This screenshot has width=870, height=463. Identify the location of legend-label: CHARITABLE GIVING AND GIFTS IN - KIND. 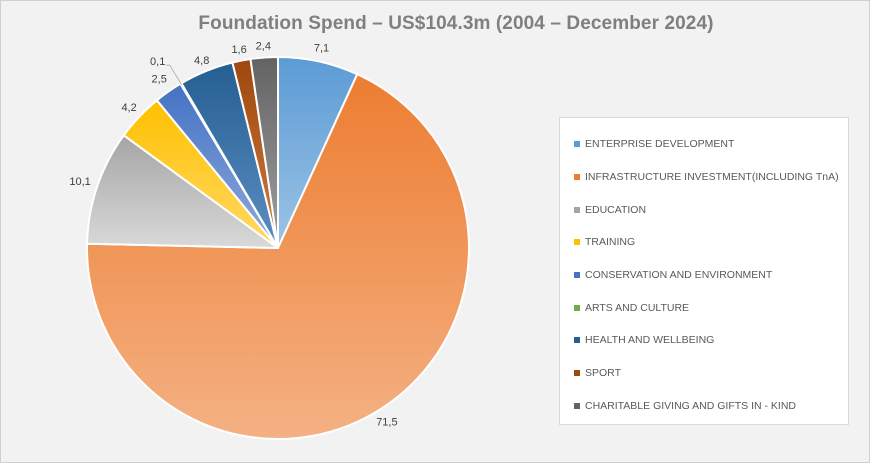
(690, 405).